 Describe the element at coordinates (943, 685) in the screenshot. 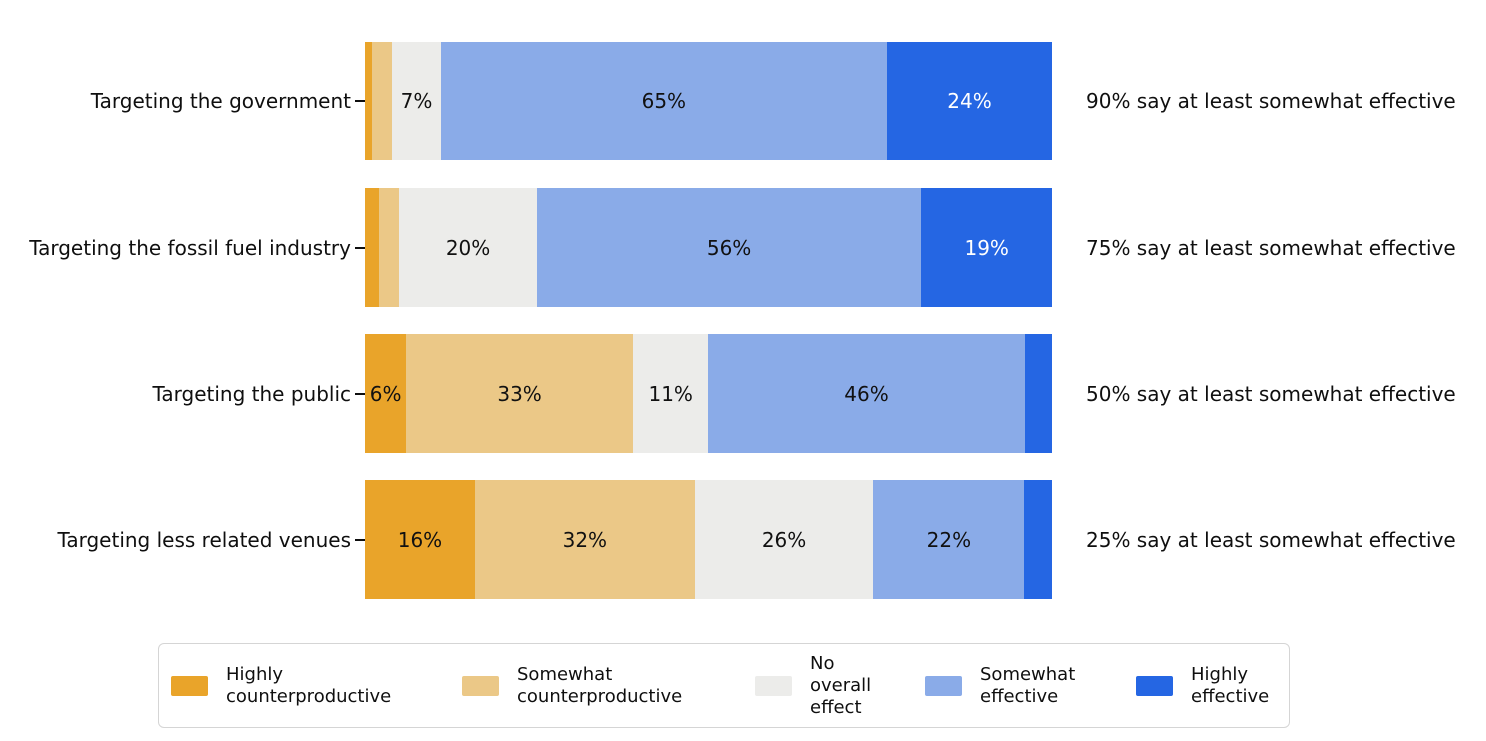

I see `legend-swatch-somewhat-effective` at that location.